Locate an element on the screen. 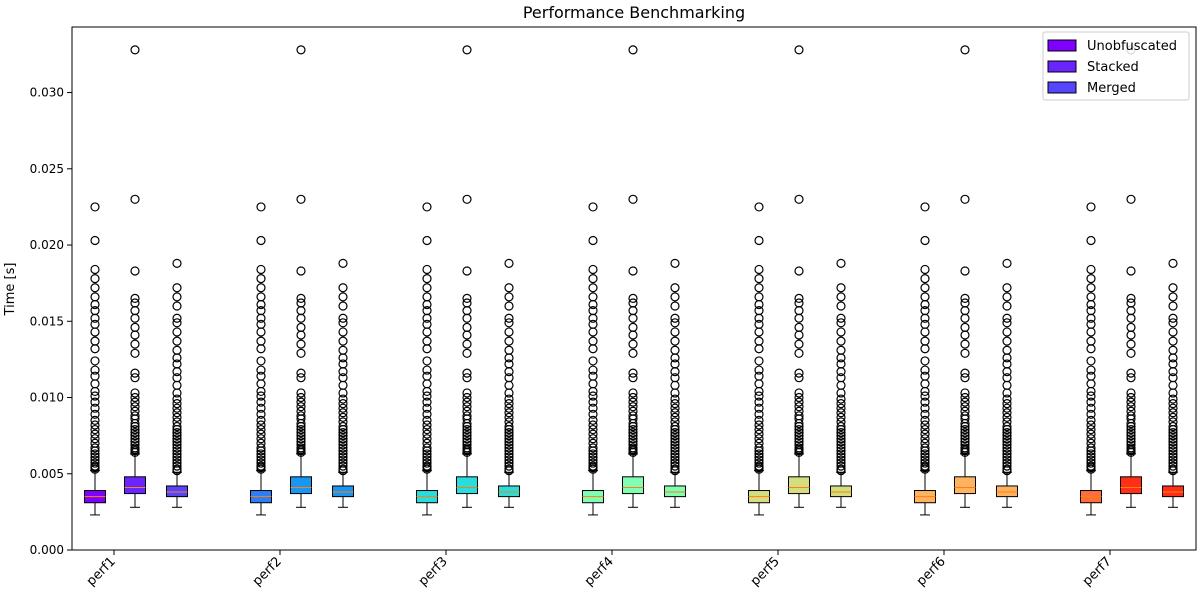 This screenshot has height=604, width=1200. box-perf1-unobfuscated is located at coordinates (95, 359).